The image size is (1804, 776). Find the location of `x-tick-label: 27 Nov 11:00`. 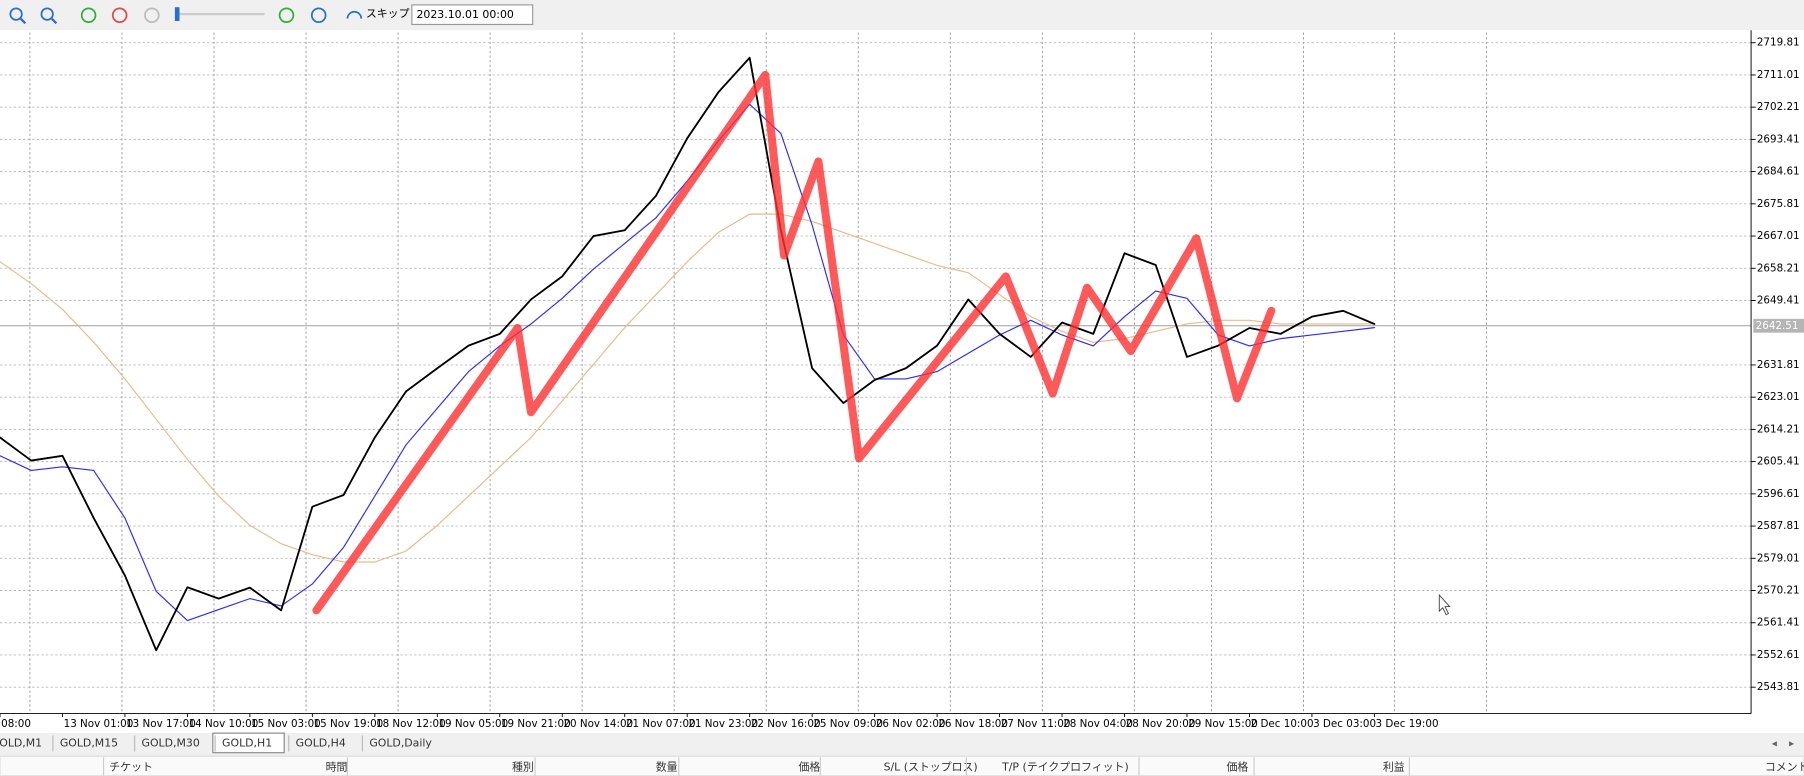

x-tick-label: 27 Nov 11:00 is located at coordinates (1036, 724).